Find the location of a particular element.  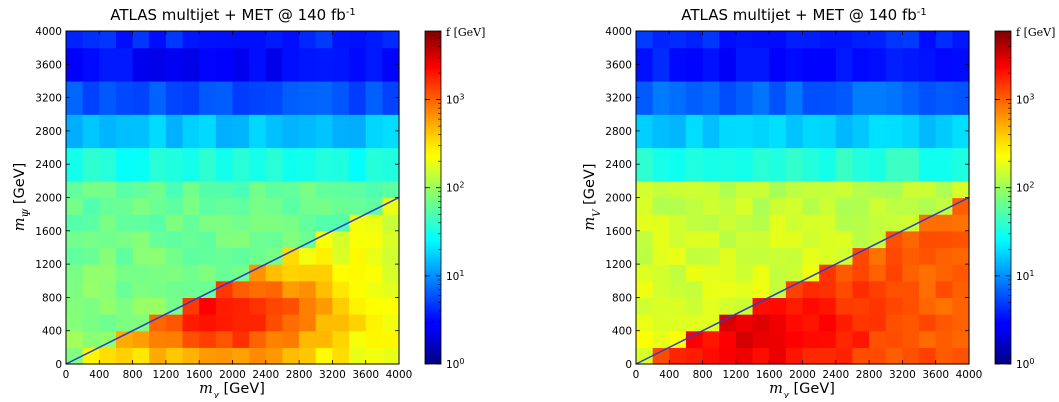

colorbar is located at coordinates (433, 197).